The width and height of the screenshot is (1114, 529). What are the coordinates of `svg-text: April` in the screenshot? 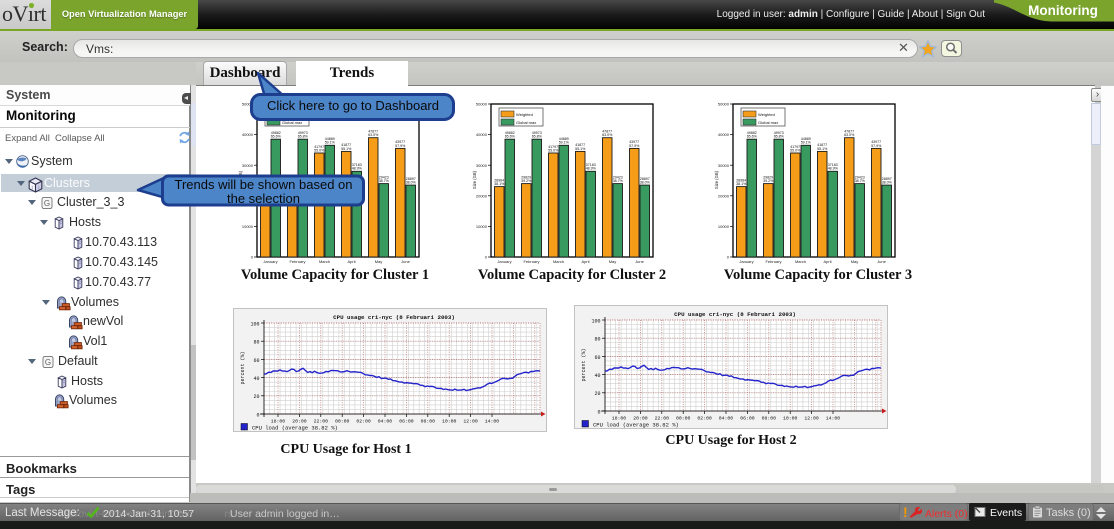 It's located at (351, 261).